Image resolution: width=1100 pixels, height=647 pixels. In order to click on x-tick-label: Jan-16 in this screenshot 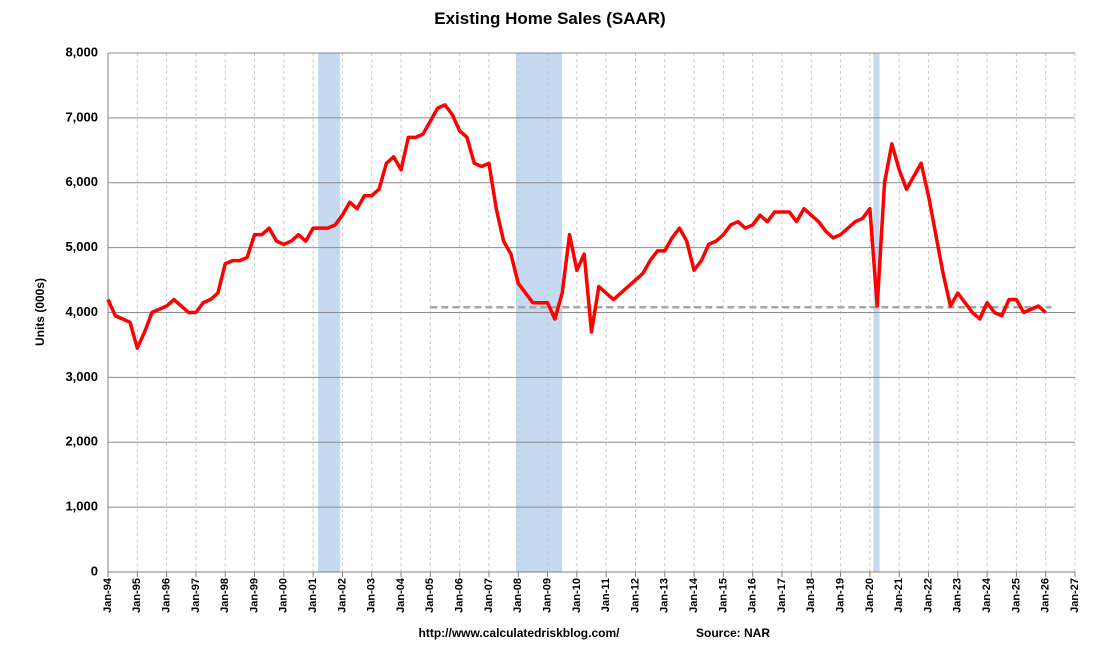, I will do `click(753, 595)`.